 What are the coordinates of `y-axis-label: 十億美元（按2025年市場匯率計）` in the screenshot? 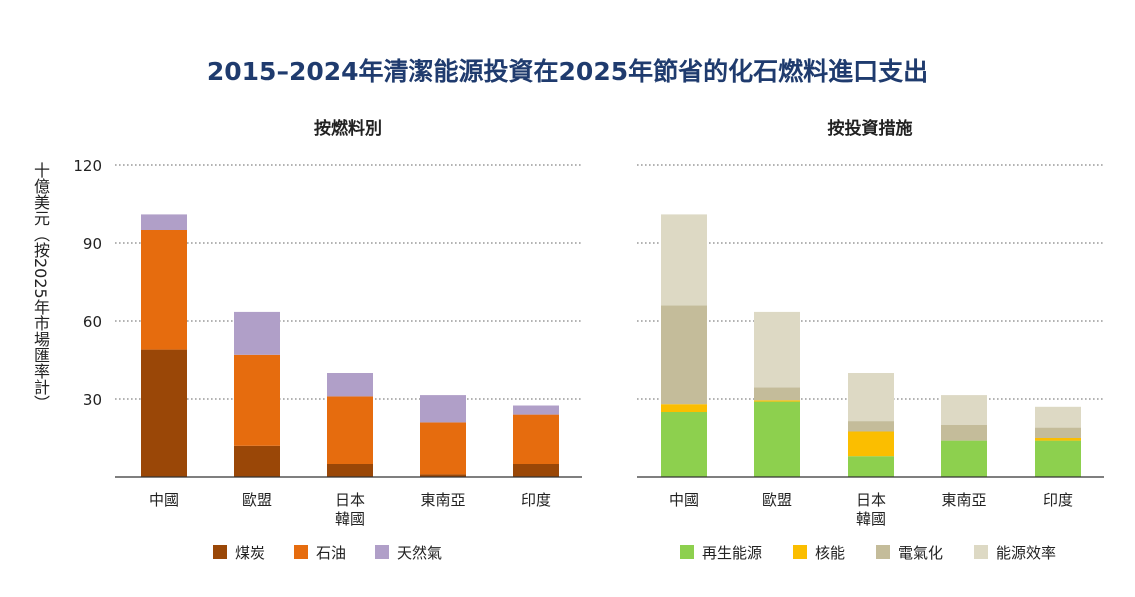 It's located at (40, 286).